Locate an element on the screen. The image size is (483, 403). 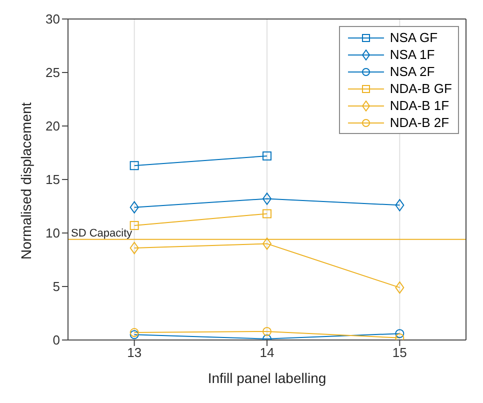
legend-label: NDA-B 2F is located at coordinates (420, 122).